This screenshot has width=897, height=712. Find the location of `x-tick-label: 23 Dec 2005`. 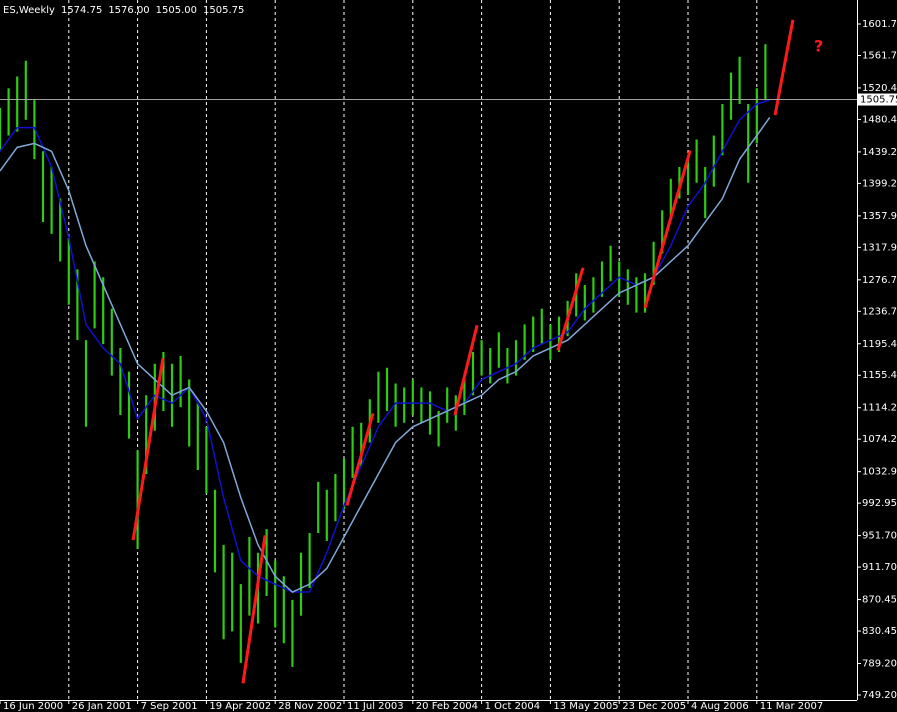

x-tick-label: 23 Dec 2005 is located at coordinates (654, 706).